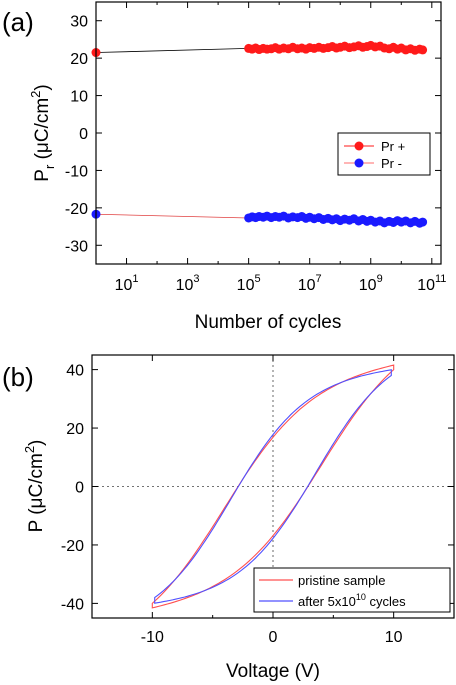 The image size is (456, 685). I want to click on panel-a-ytick-label-0: -30, so click(76, 246).